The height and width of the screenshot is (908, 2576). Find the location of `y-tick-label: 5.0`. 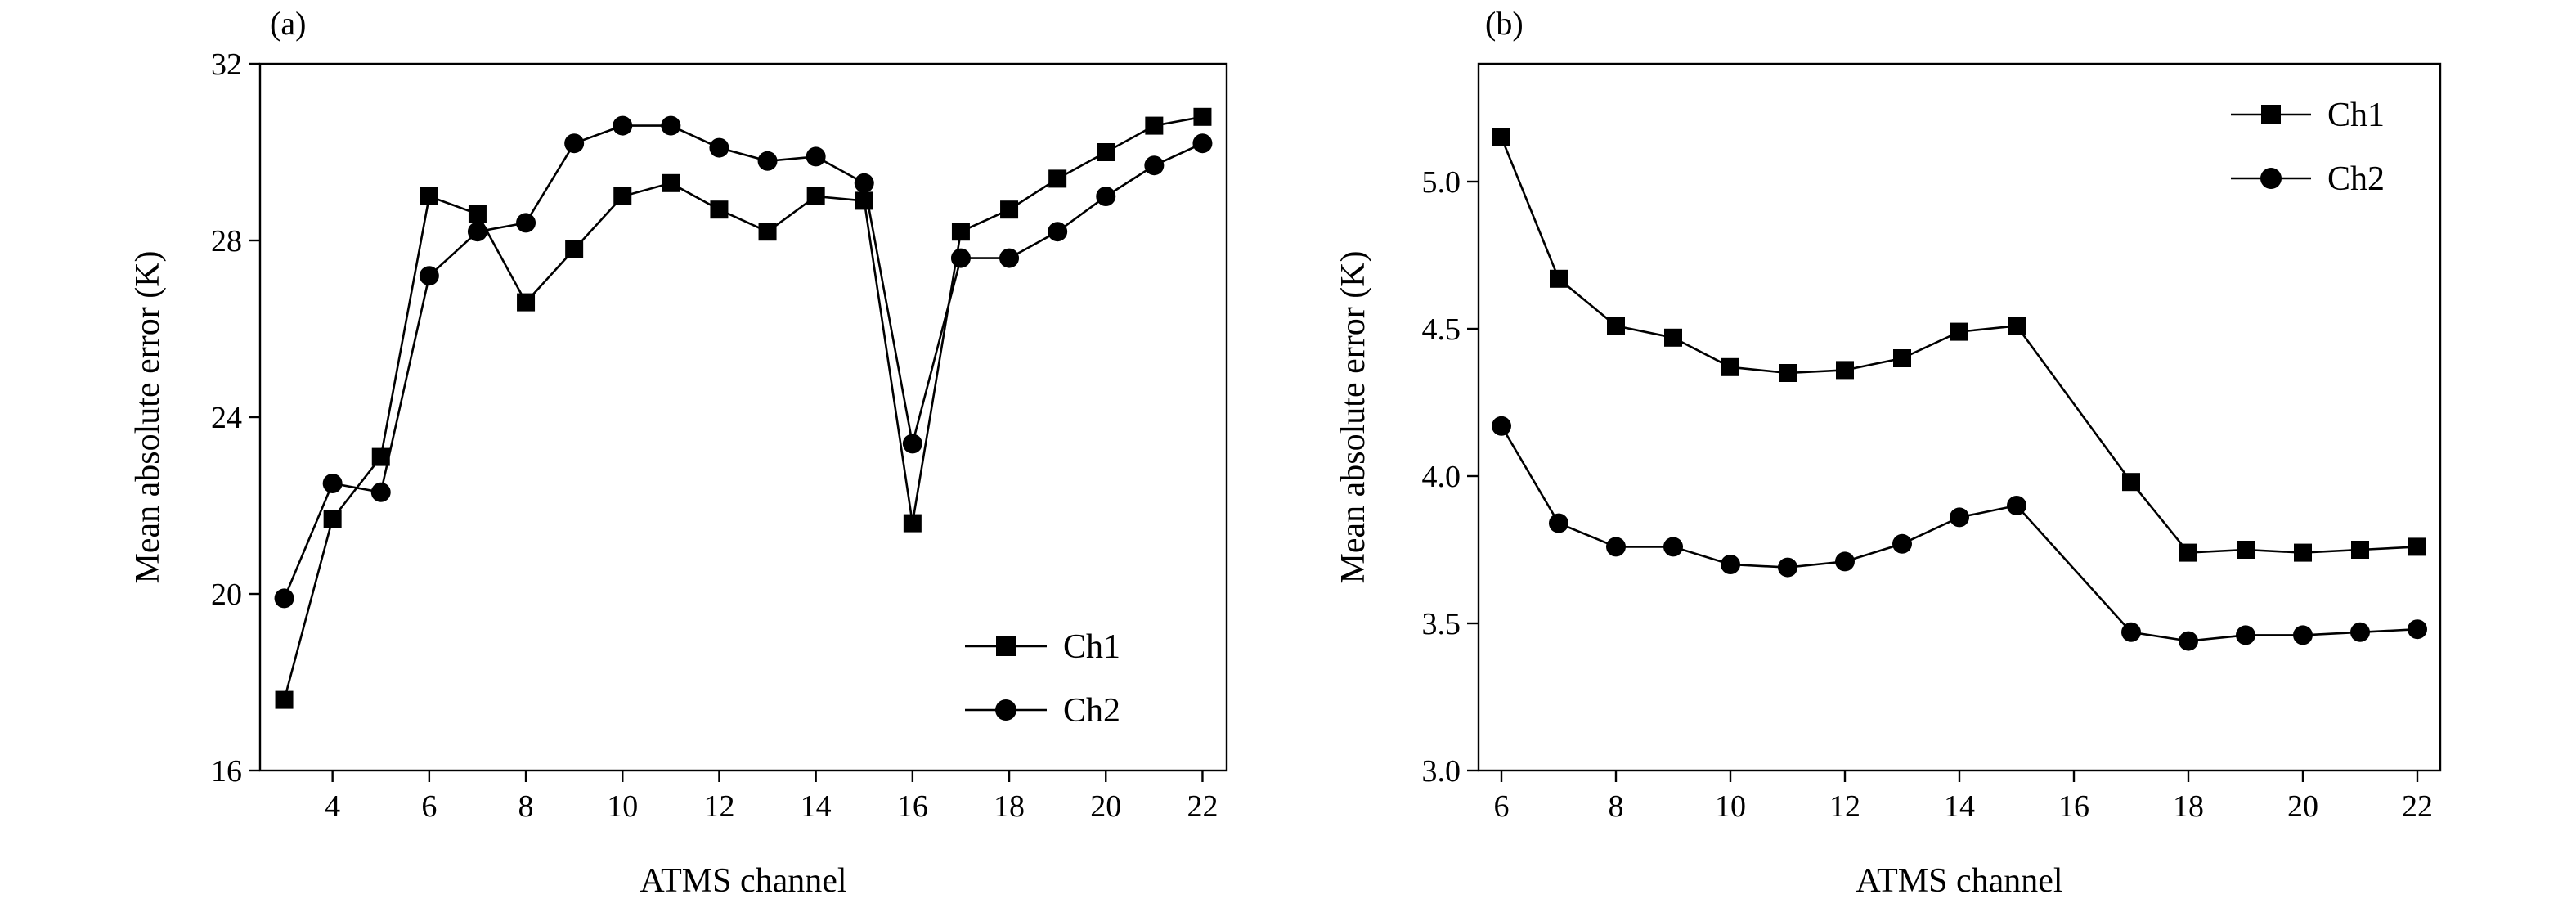

y-tick-label: 5.0 is located at coordinates (1441, 182).